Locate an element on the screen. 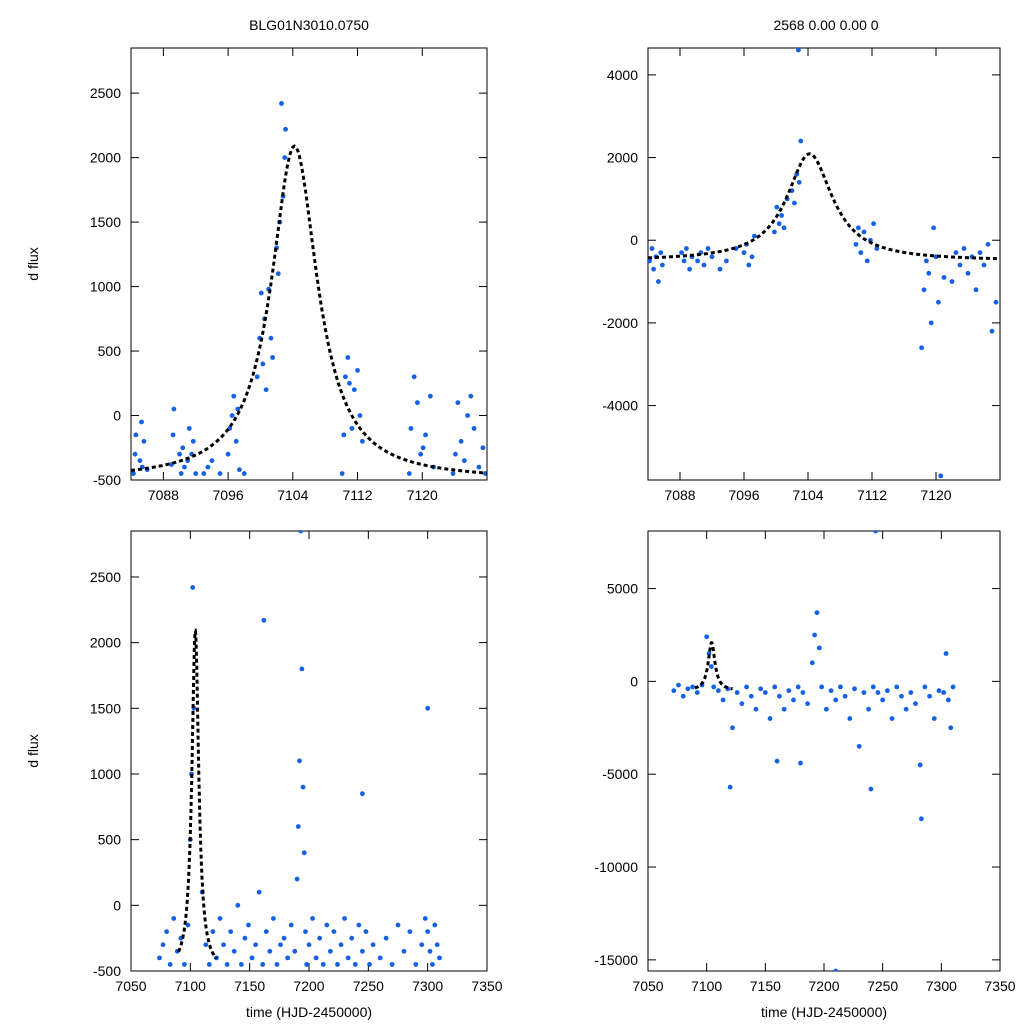 This screenshot has height=1024, width=1024. y-tick-label: 500 is located at coordinates (110, 840).